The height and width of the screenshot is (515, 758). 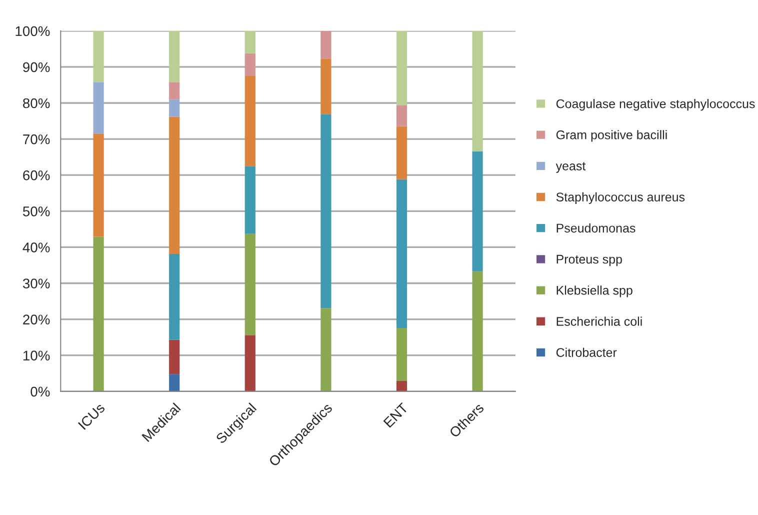 I want to click on y-tick-label: 100%, so click(x=33, y=31).